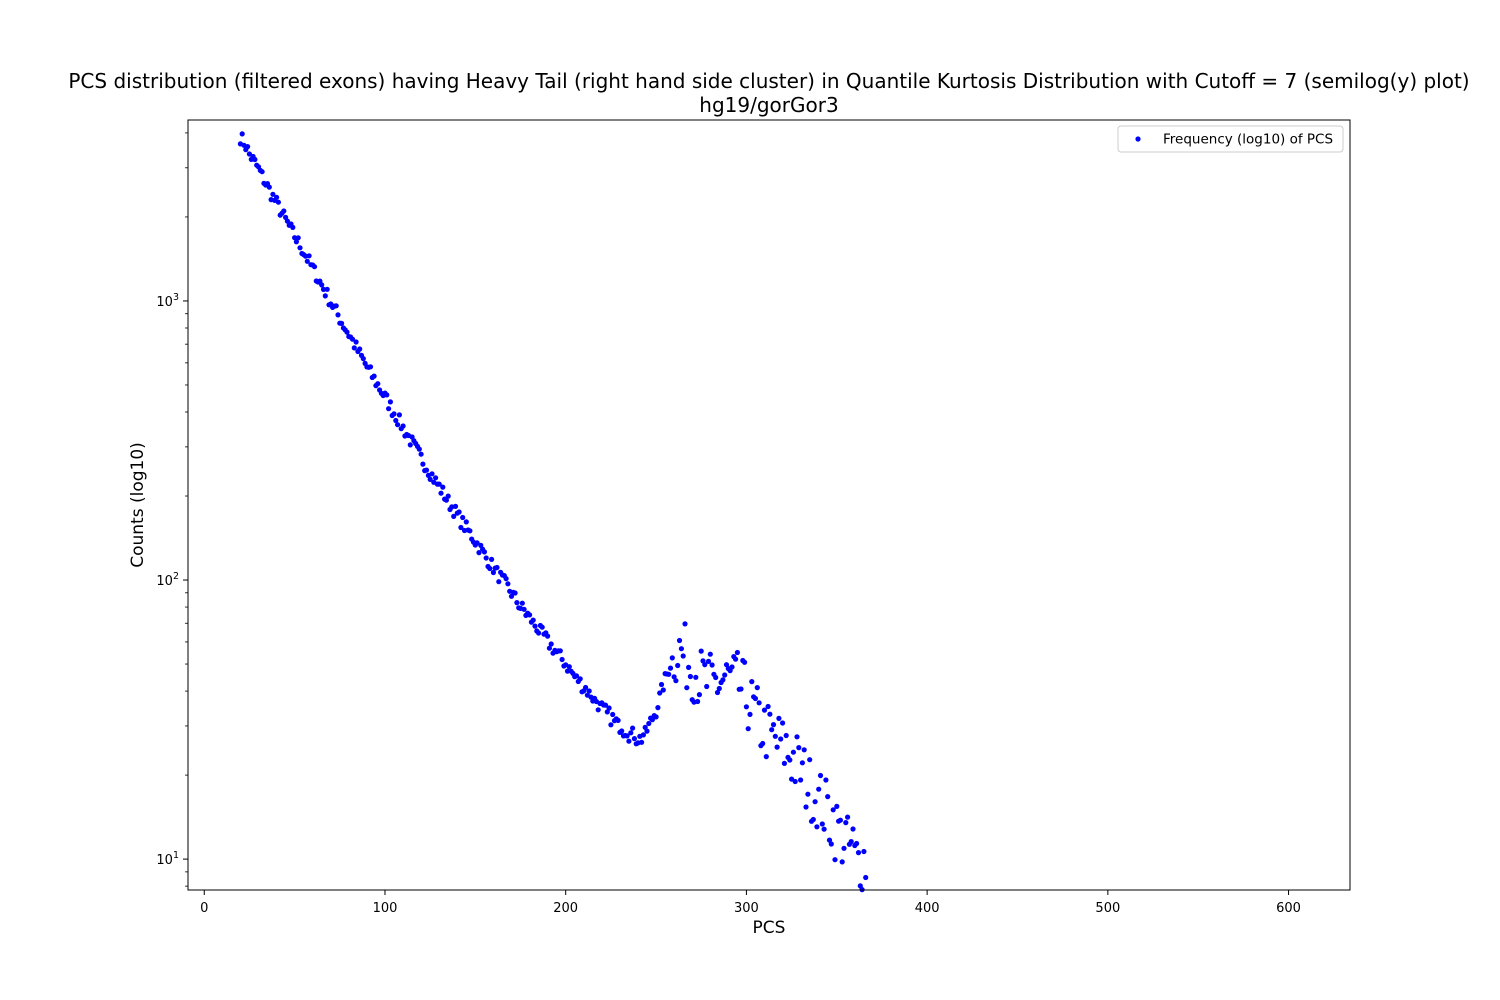  I want to click on legend-box, so click(1230, 139).